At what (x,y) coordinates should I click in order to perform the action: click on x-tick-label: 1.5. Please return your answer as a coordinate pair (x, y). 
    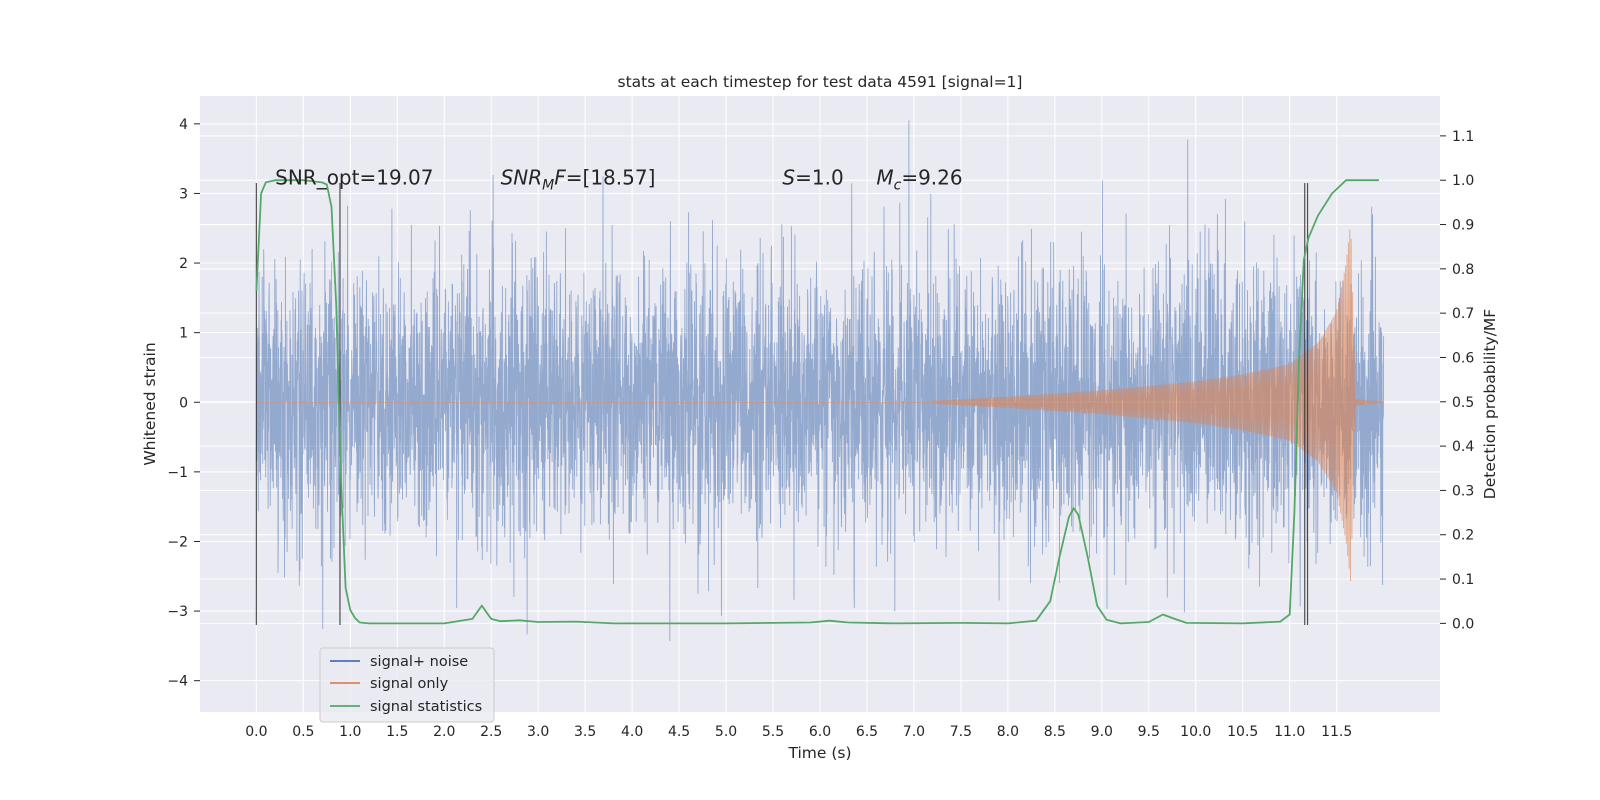
    Looking at the image, I should click on (397, 732).